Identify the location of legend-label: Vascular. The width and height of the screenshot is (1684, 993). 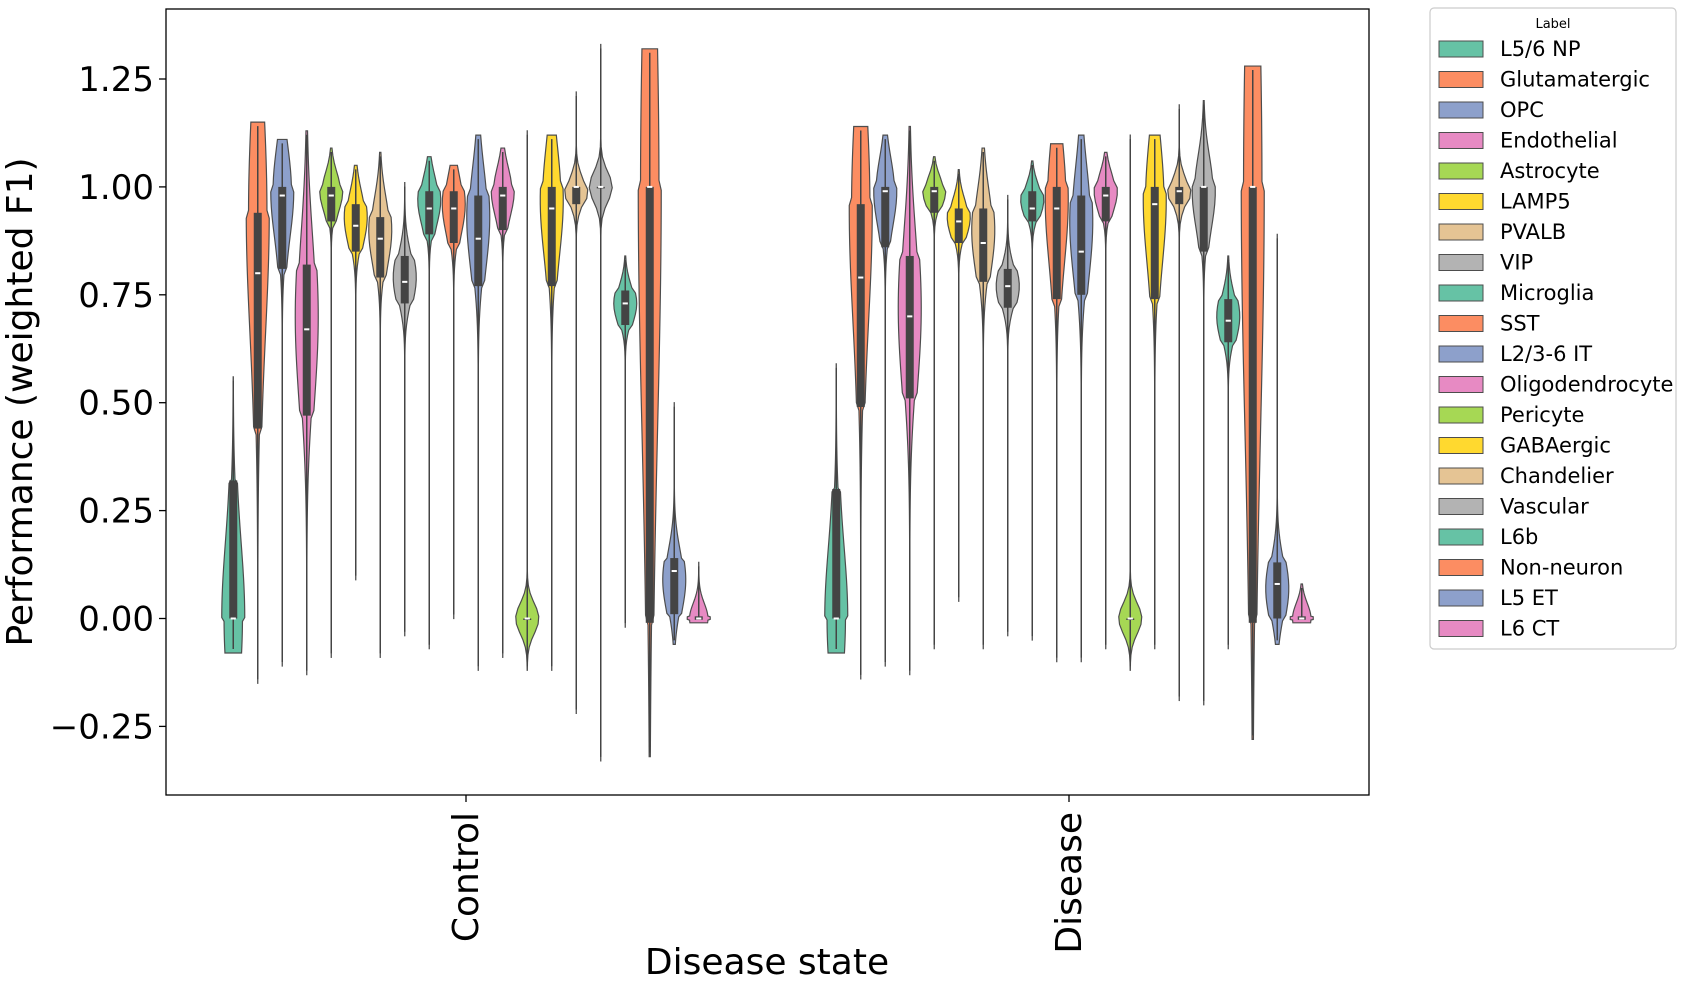
(1544, 507).